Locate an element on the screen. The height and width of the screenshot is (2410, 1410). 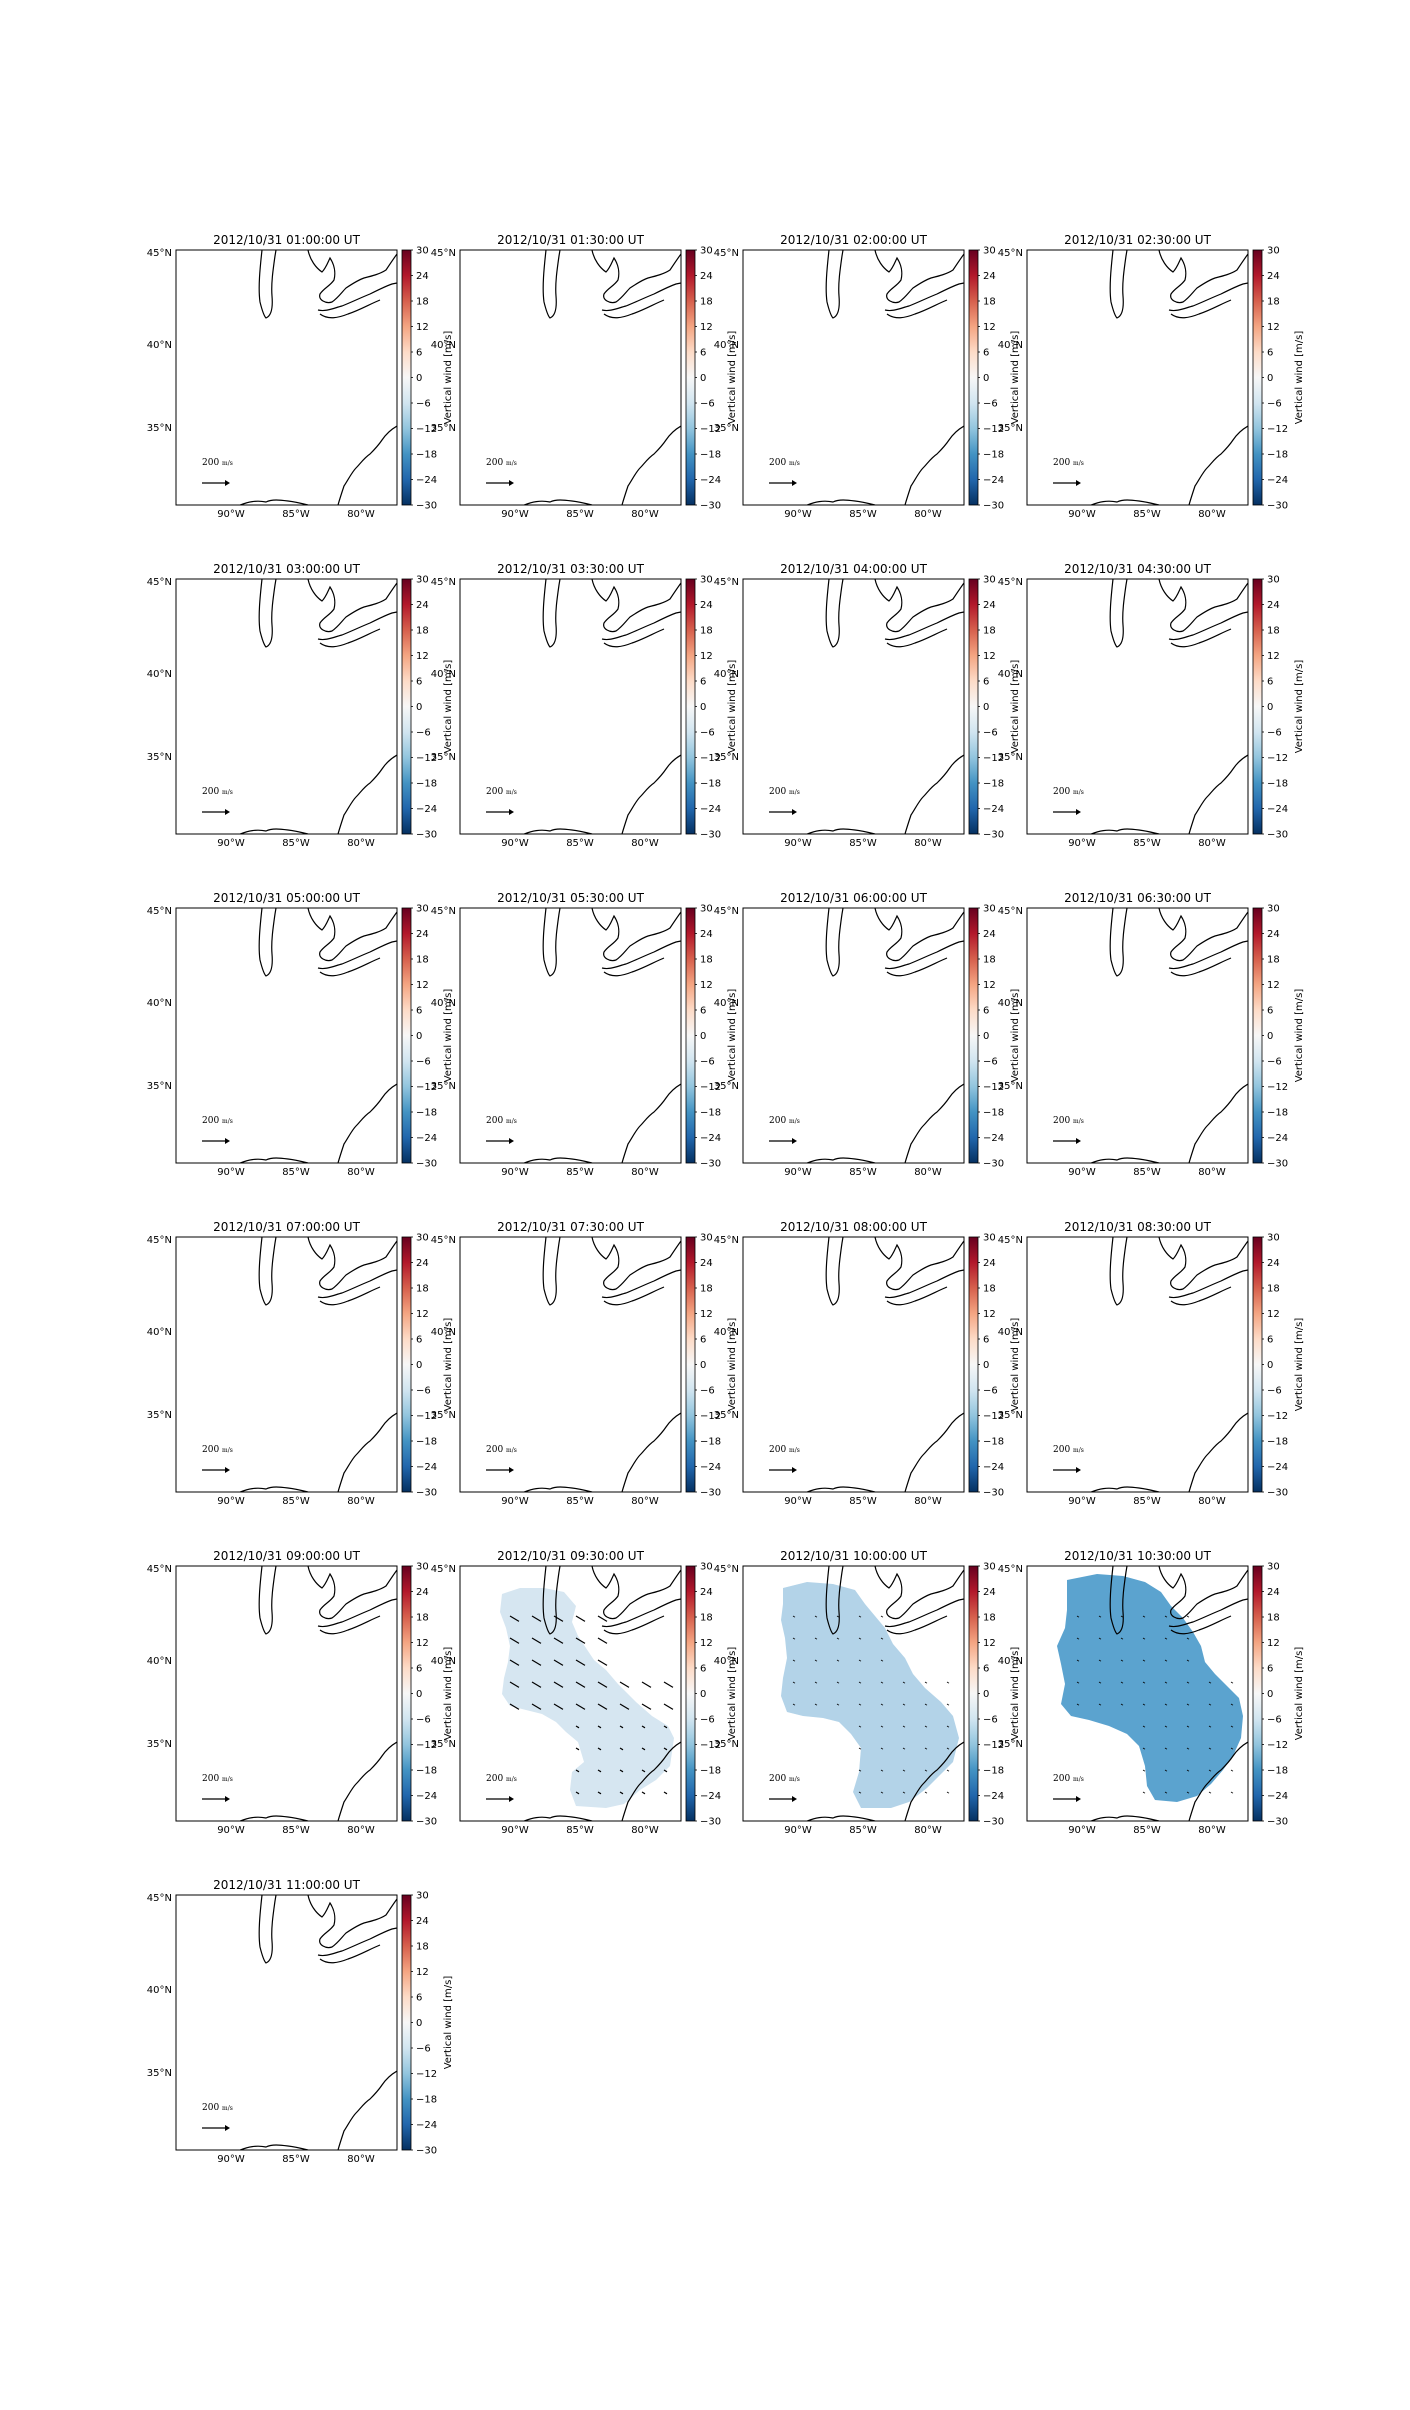
colorbar-tick-label: −30 is located at coordinates (426, 1164).